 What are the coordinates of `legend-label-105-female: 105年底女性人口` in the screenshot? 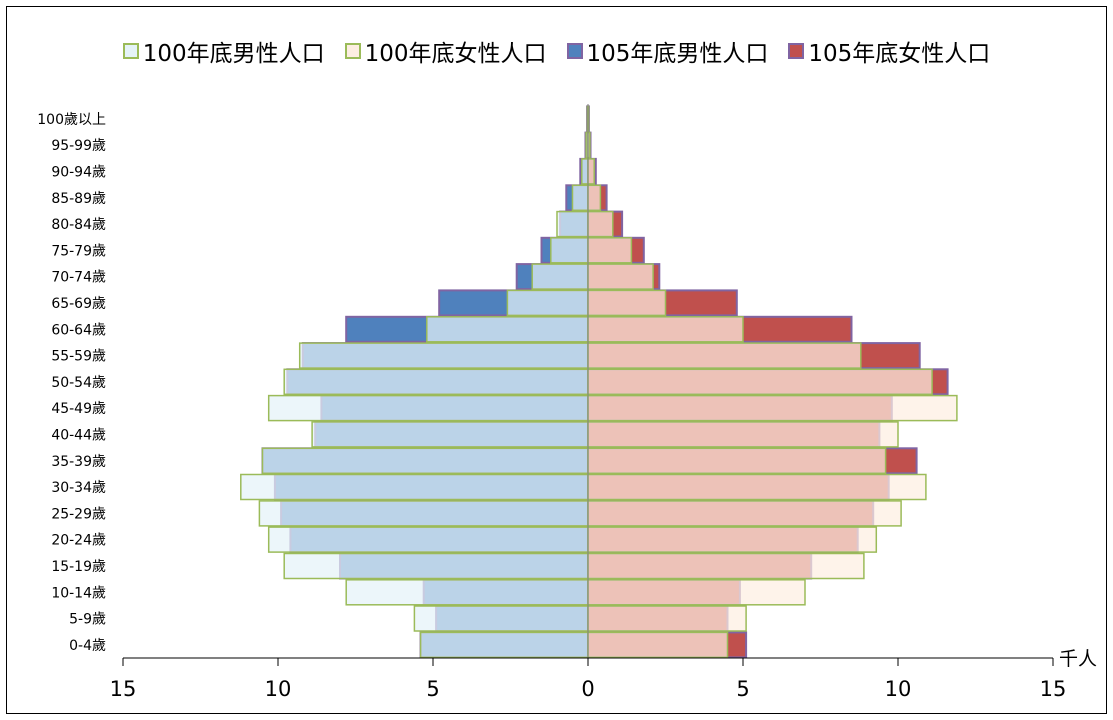 It's located at (899, 54).